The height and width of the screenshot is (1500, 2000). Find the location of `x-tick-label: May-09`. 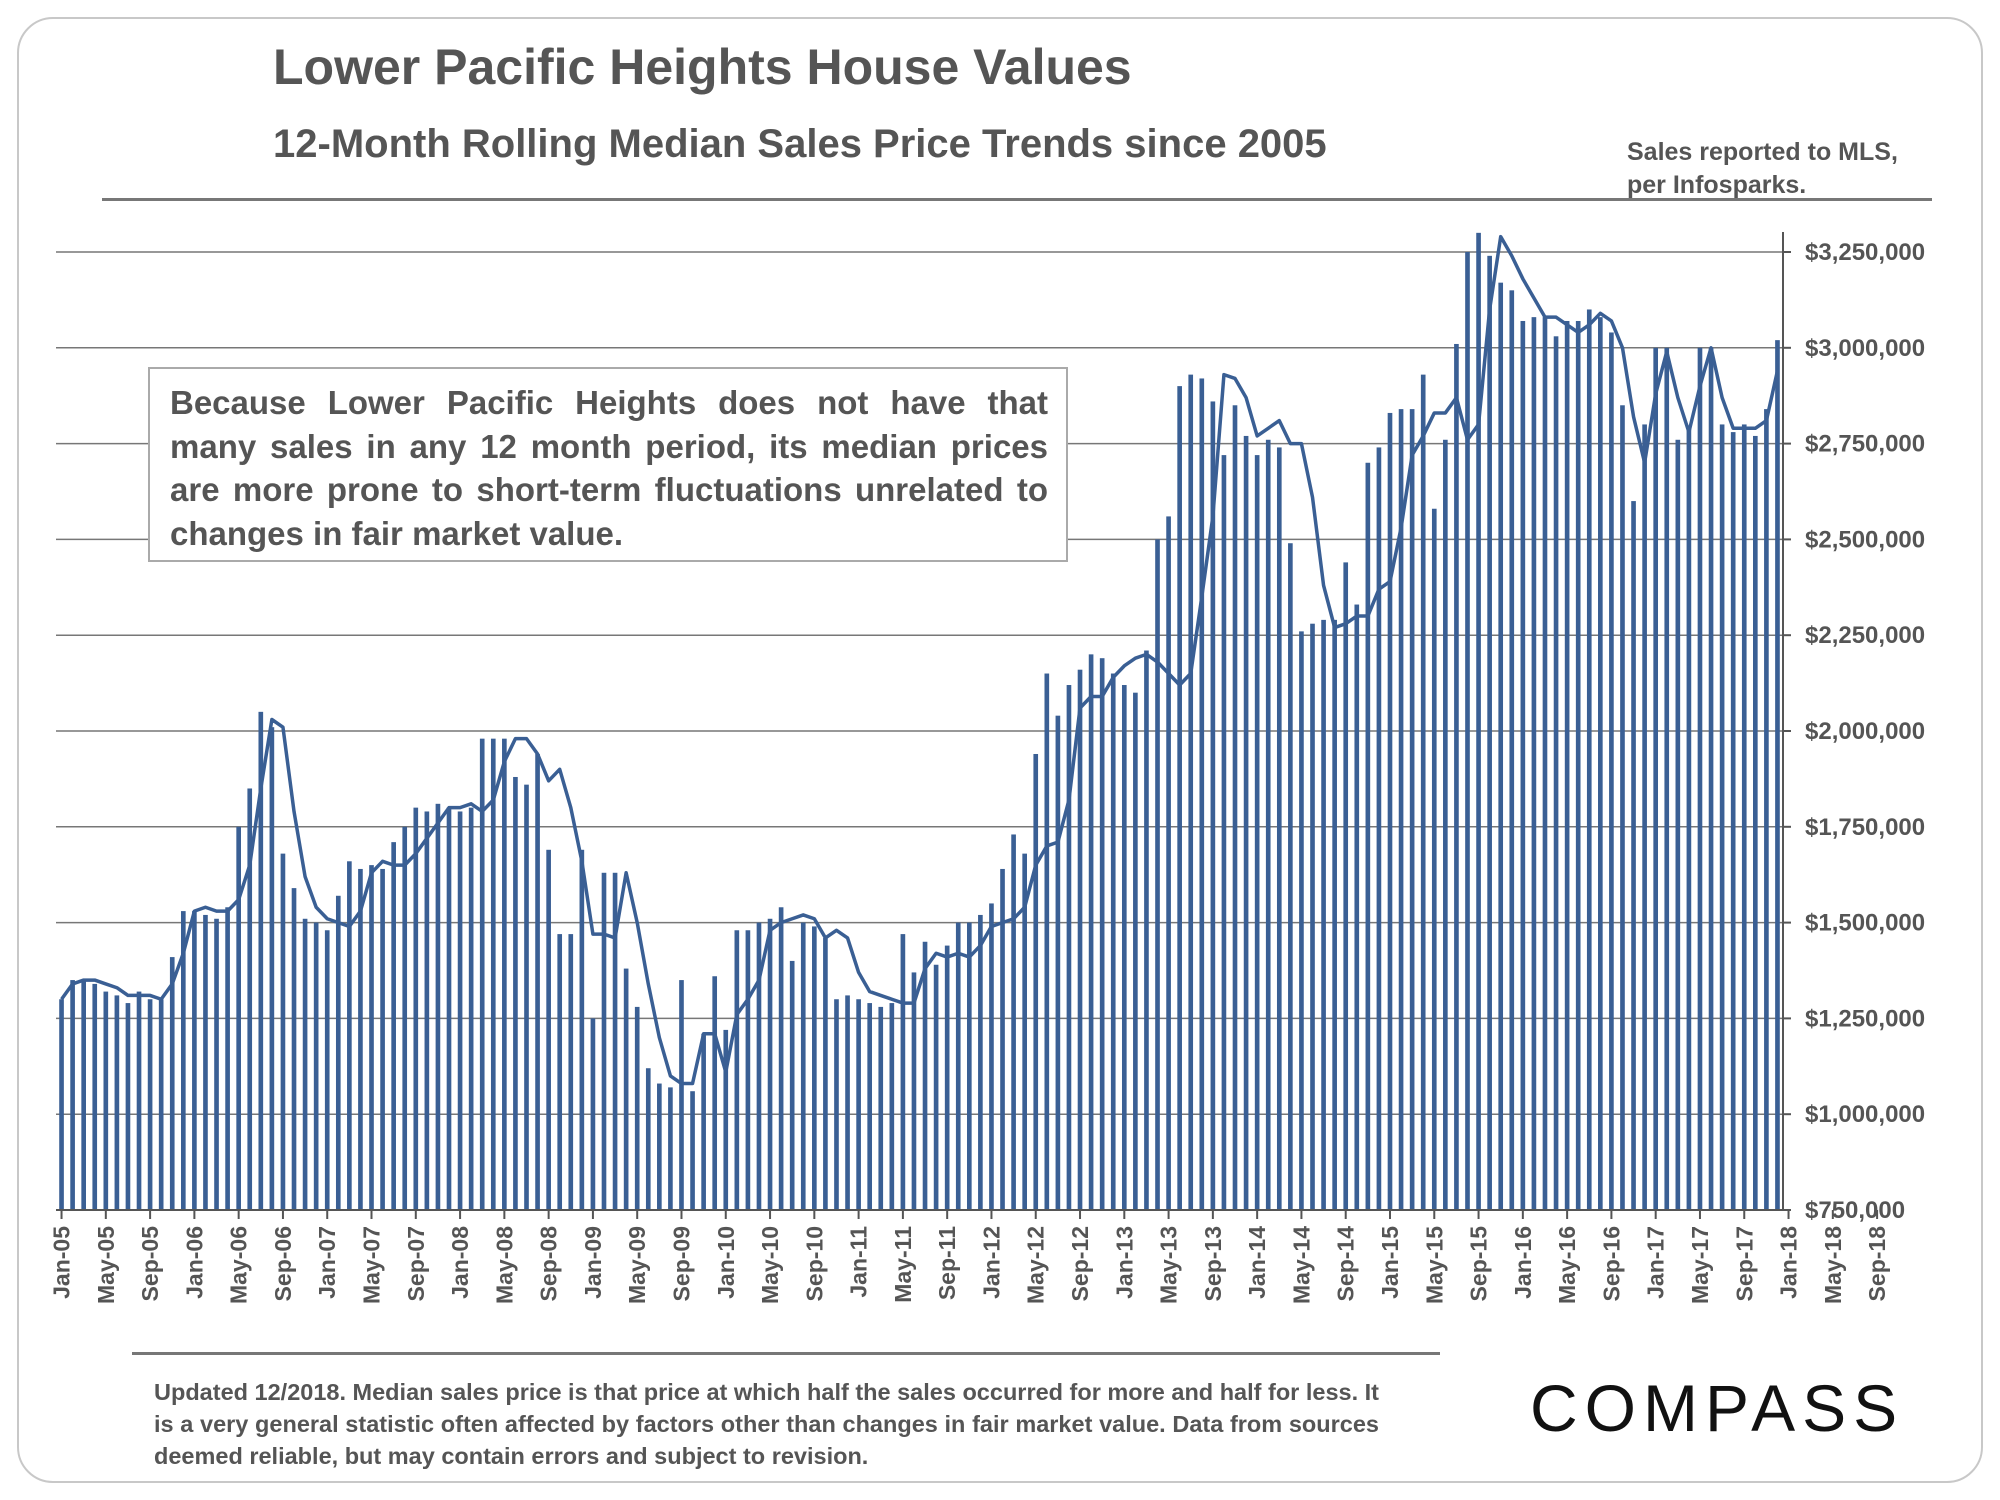

x-tick-label: May-09 is located at coordinates (637, 1265).